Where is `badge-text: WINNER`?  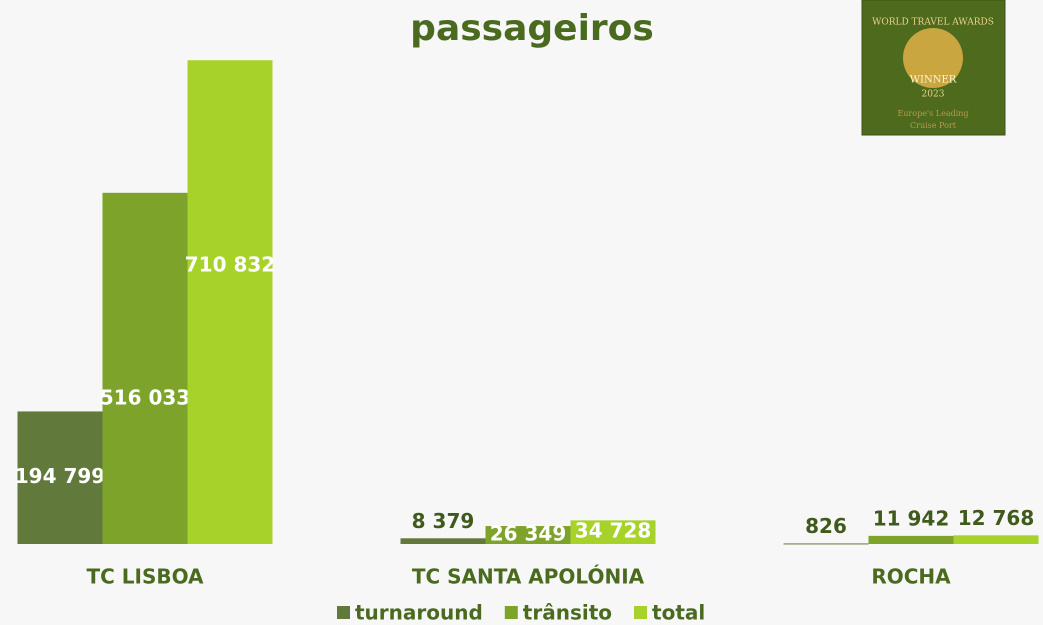
badge-text: WINNER is located at coordinates (933, 80).